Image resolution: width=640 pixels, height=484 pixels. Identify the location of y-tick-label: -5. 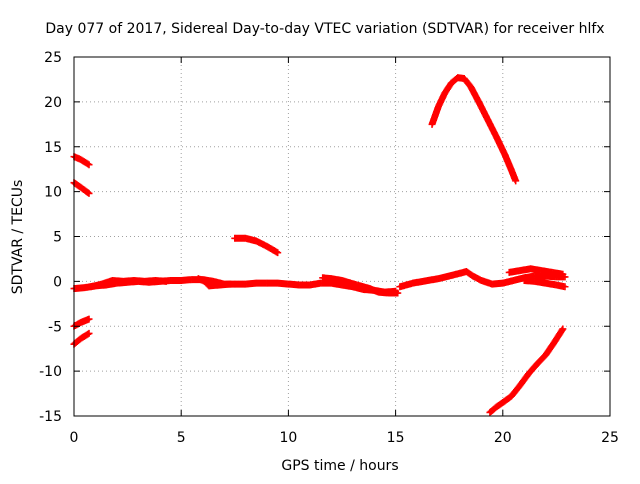
(55, 327).